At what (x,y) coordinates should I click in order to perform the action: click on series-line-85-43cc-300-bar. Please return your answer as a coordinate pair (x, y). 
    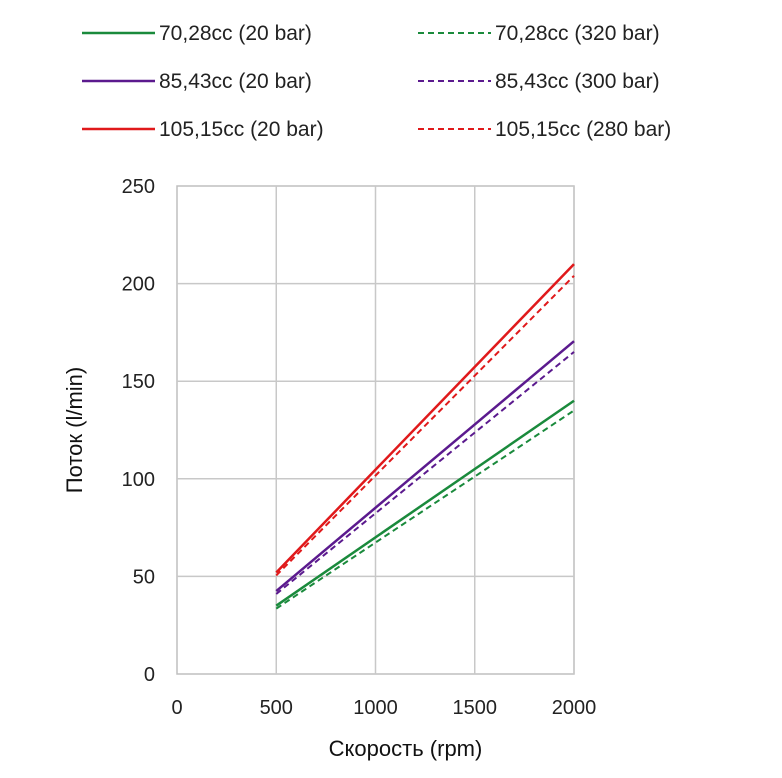
    Looking at the image, I should click on (425, 473).